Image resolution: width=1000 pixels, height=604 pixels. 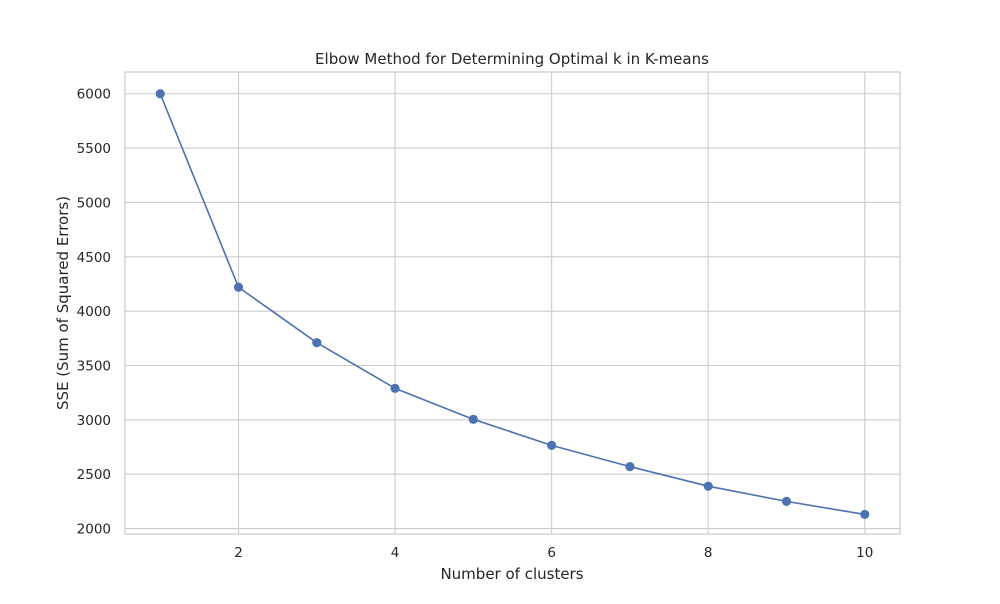 What do you see at coordinates (94, 149) in the screenshot?
I see `y-tick-label: 5500` at bounding box center [94, 149].